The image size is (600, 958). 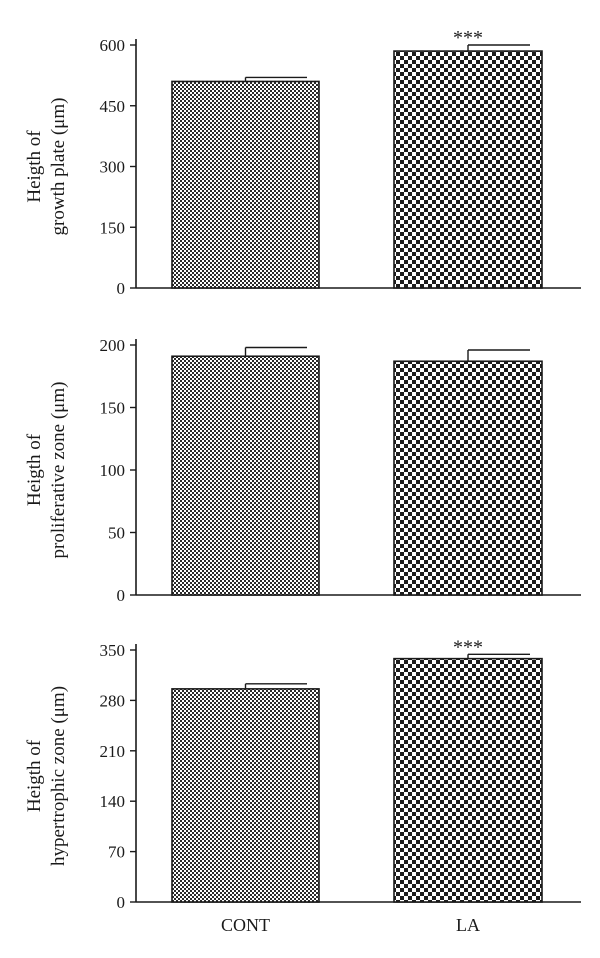 I want to click on y-tick-label: 600, so click(x=113, y=45).